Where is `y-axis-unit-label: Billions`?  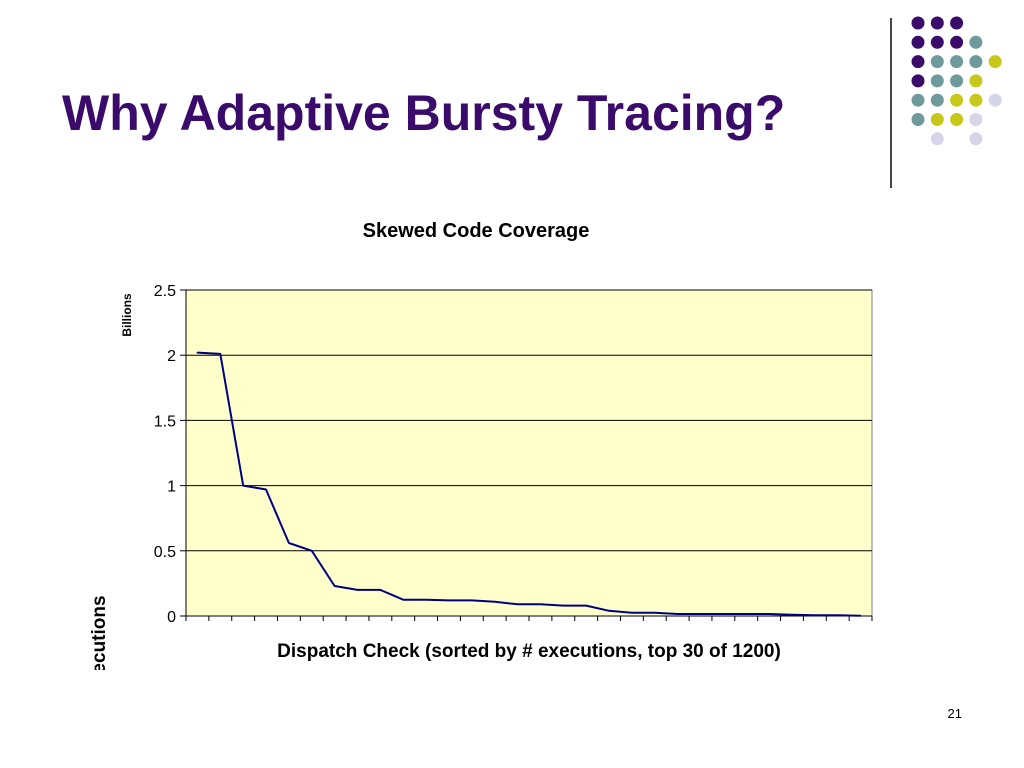 y-axis-unit-label: Billions is located at coordinates (127, 315).